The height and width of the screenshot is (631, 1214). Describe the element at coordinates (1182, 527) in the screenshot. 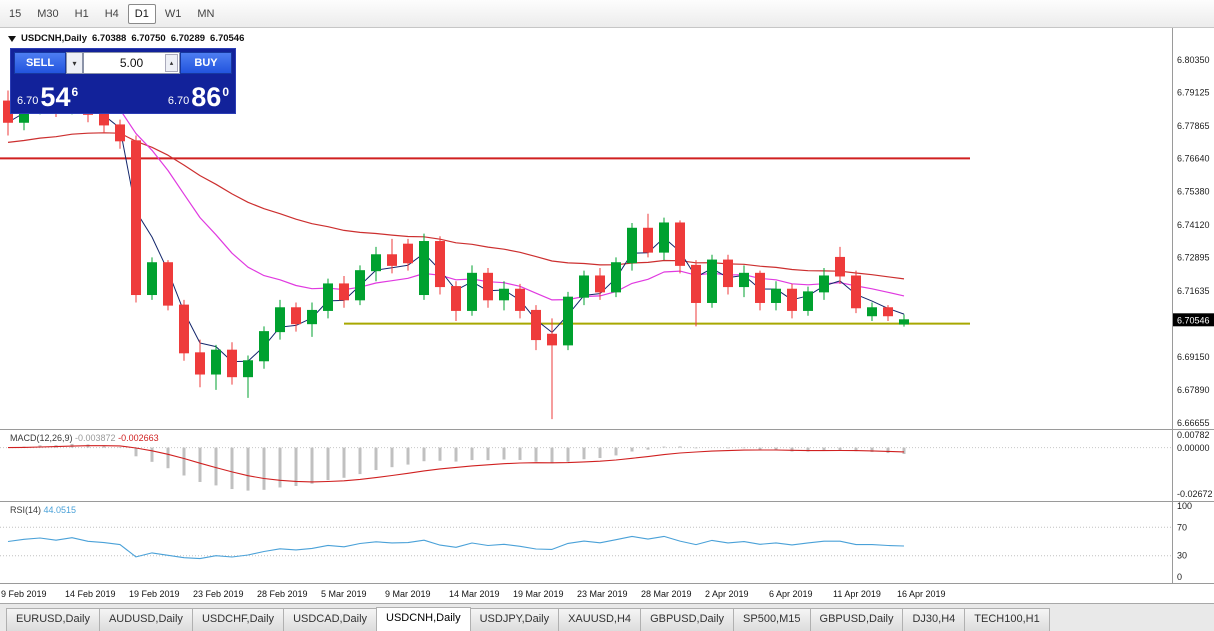

I see `rsi-scale-label: 70` at that location.